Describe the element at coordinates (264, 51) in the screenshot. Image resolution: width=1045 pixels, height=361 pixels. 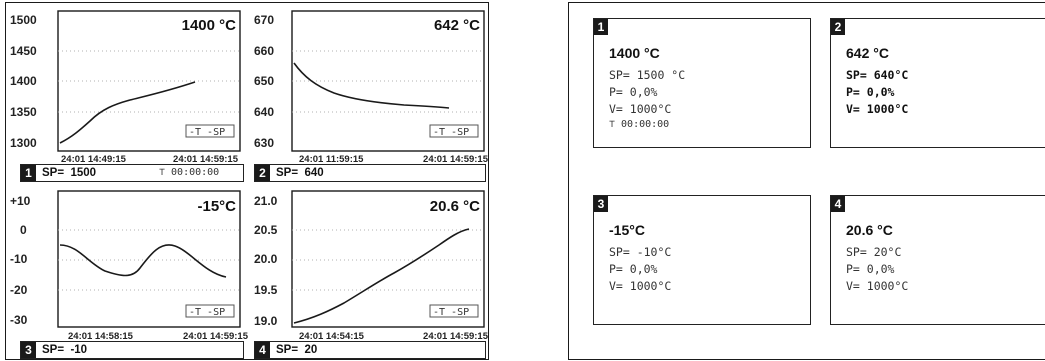
I see `y-tick-label: 660` at that location.